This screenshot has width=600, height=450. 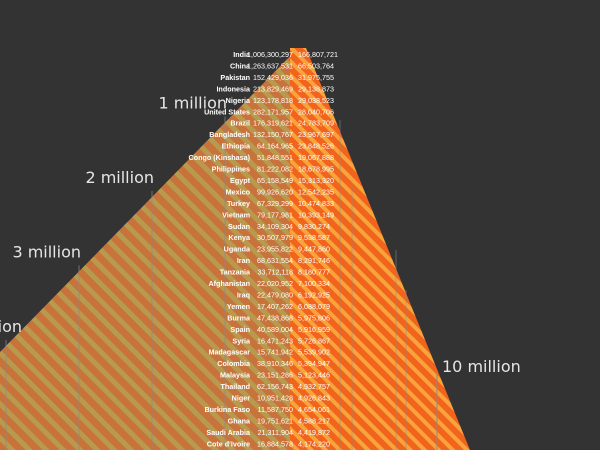 I want to click on data-row: Syria 16,471,243 5,726,867, so click(x=281, y=340).